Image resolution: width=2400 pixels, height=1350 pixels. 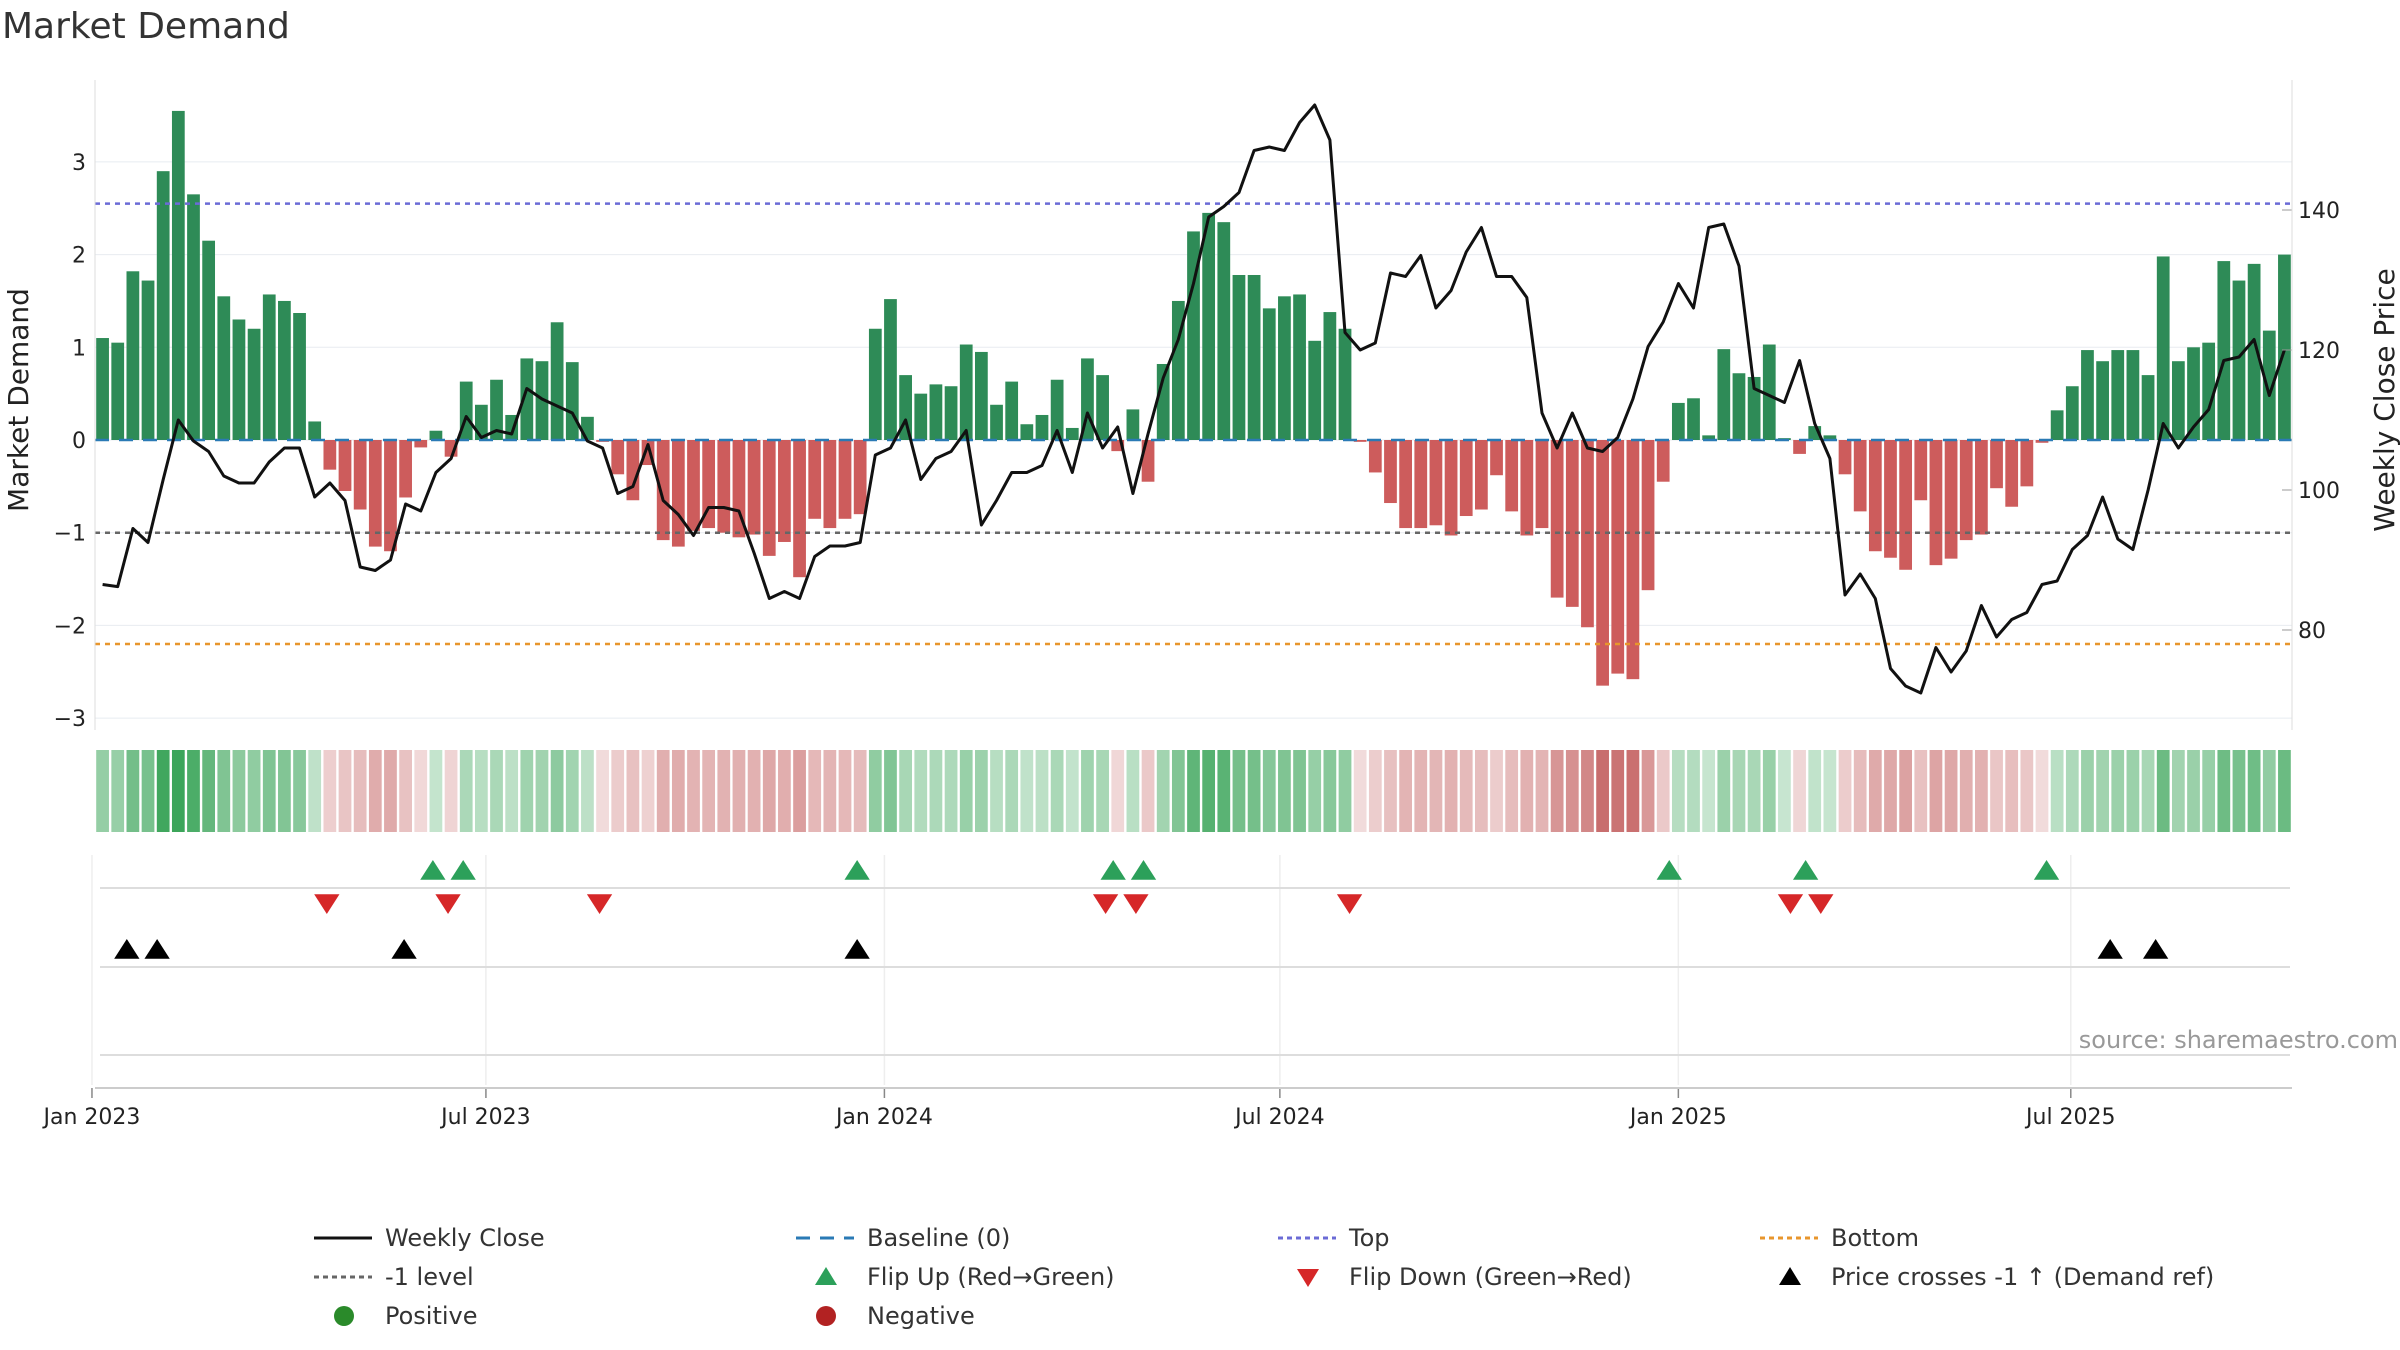 I want to click on y-tick-label: 1, so click(x=79, y=348).